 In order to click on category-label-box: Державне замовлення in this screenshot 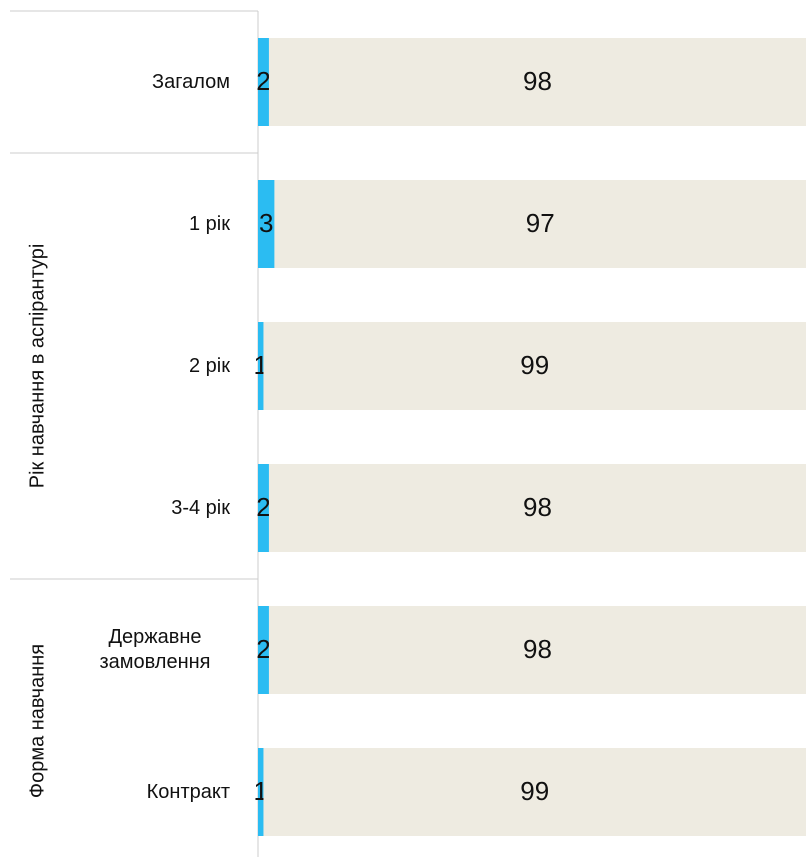, I will do `click(155, 650)`.